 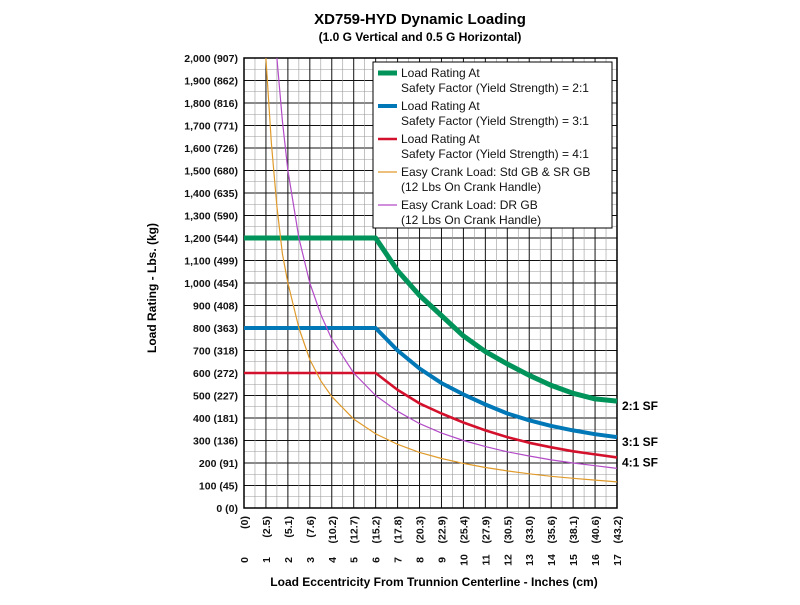 I want to click on y-tick-label: 900 (408), so click(x=215, y=307).